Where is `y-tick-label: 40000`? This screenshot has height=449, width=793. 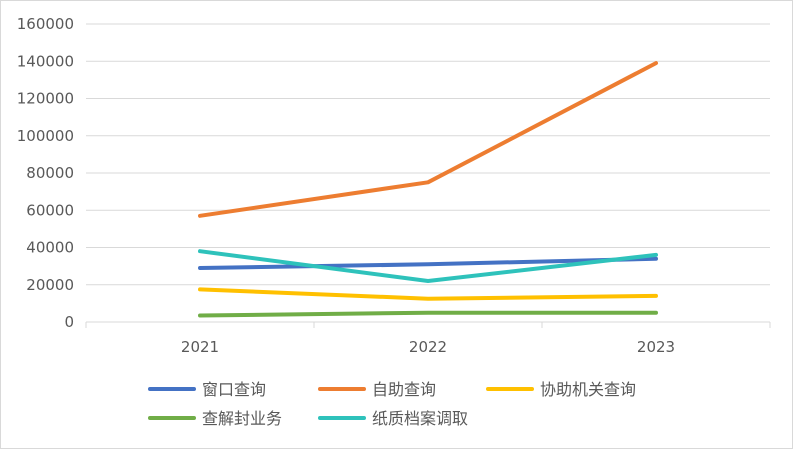
y-tick-label: 40000 is located at coordinates (50, 248).